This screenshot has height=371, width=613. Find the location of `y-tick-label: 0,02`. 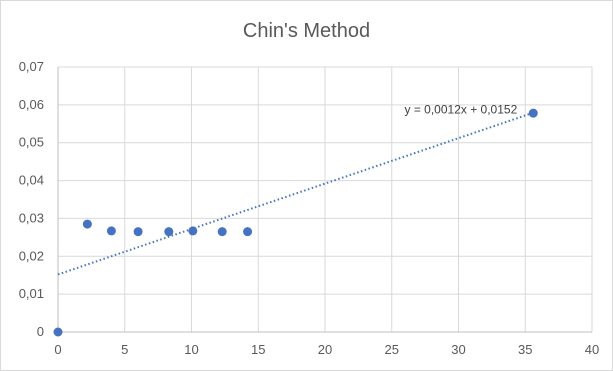

y-tick-label: 0,02 is located at coordinates (31, 255).